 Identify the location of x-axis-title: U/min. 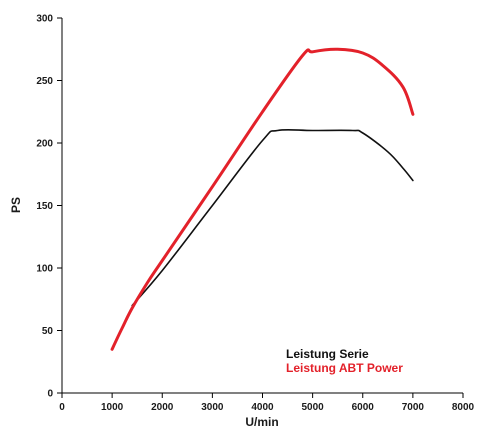
(261, 422).